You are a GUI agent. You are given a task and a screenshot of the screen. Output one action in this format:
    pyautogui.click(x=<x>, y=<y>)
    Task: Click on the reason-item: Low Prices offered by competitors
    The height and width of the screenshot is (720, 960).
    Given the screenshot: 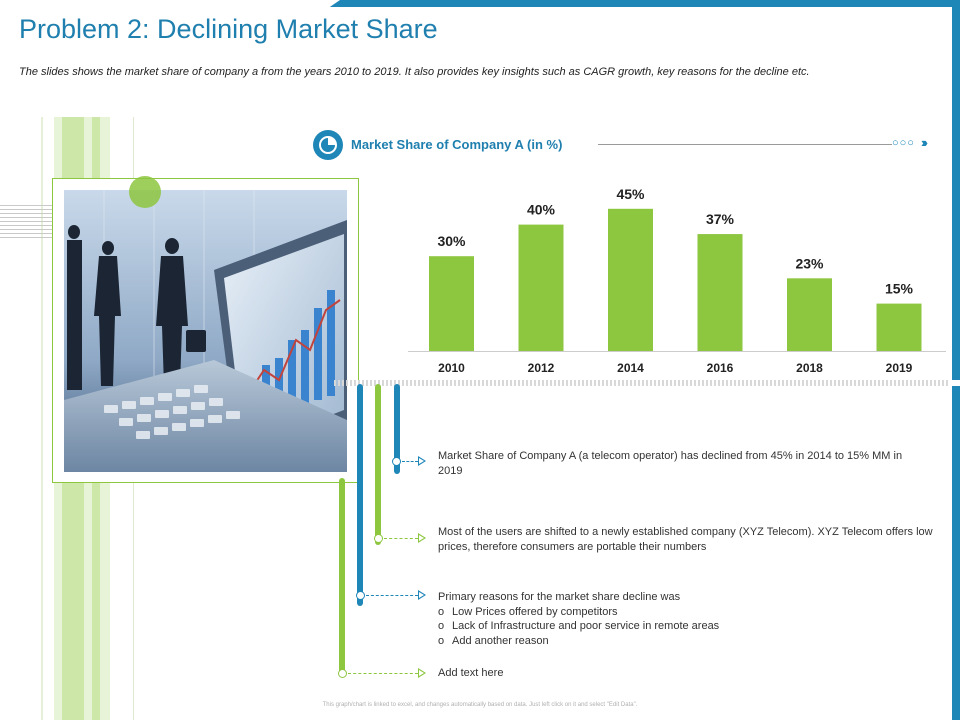 What is the action you would take?
    pyautogui.click(x=688, y=612)
    